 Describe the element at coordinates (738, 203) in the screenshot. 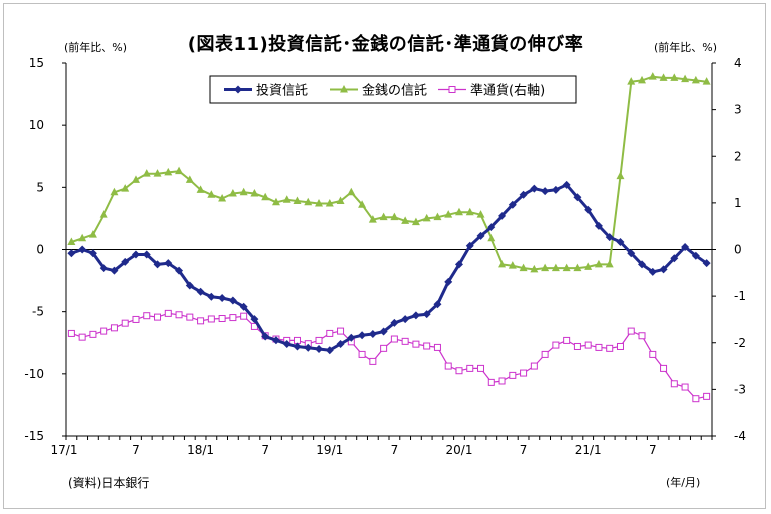

I see `right-tick-label: 1` at that location.